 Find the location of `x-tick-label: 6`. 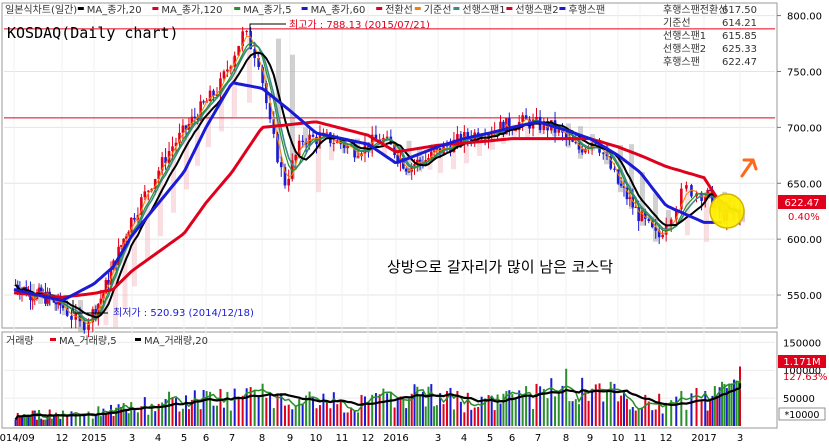

x-tick-label: 6 is located at coordinates (206, 438).